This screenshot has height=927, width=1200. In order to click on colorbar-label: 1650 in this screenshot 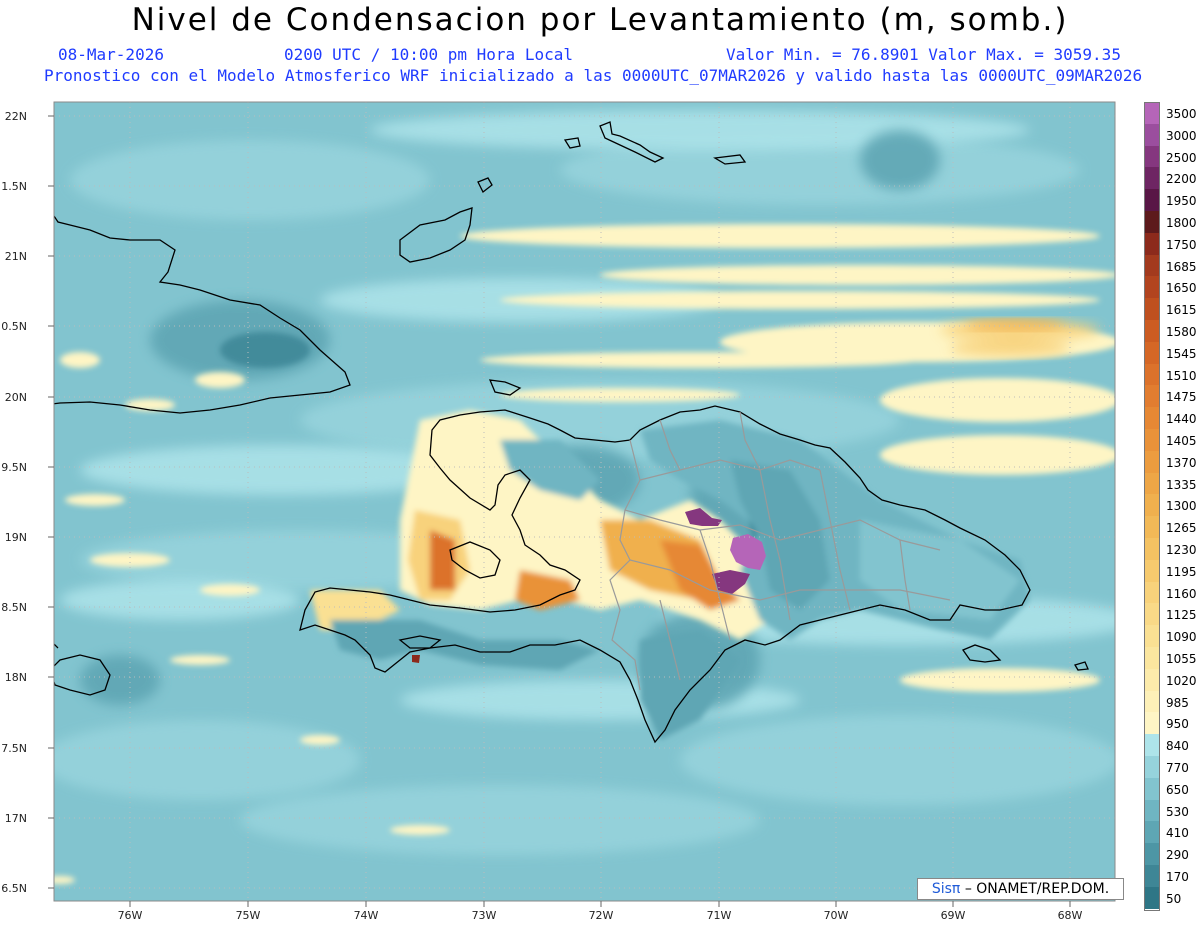, I will do `click(1181, 288)`.